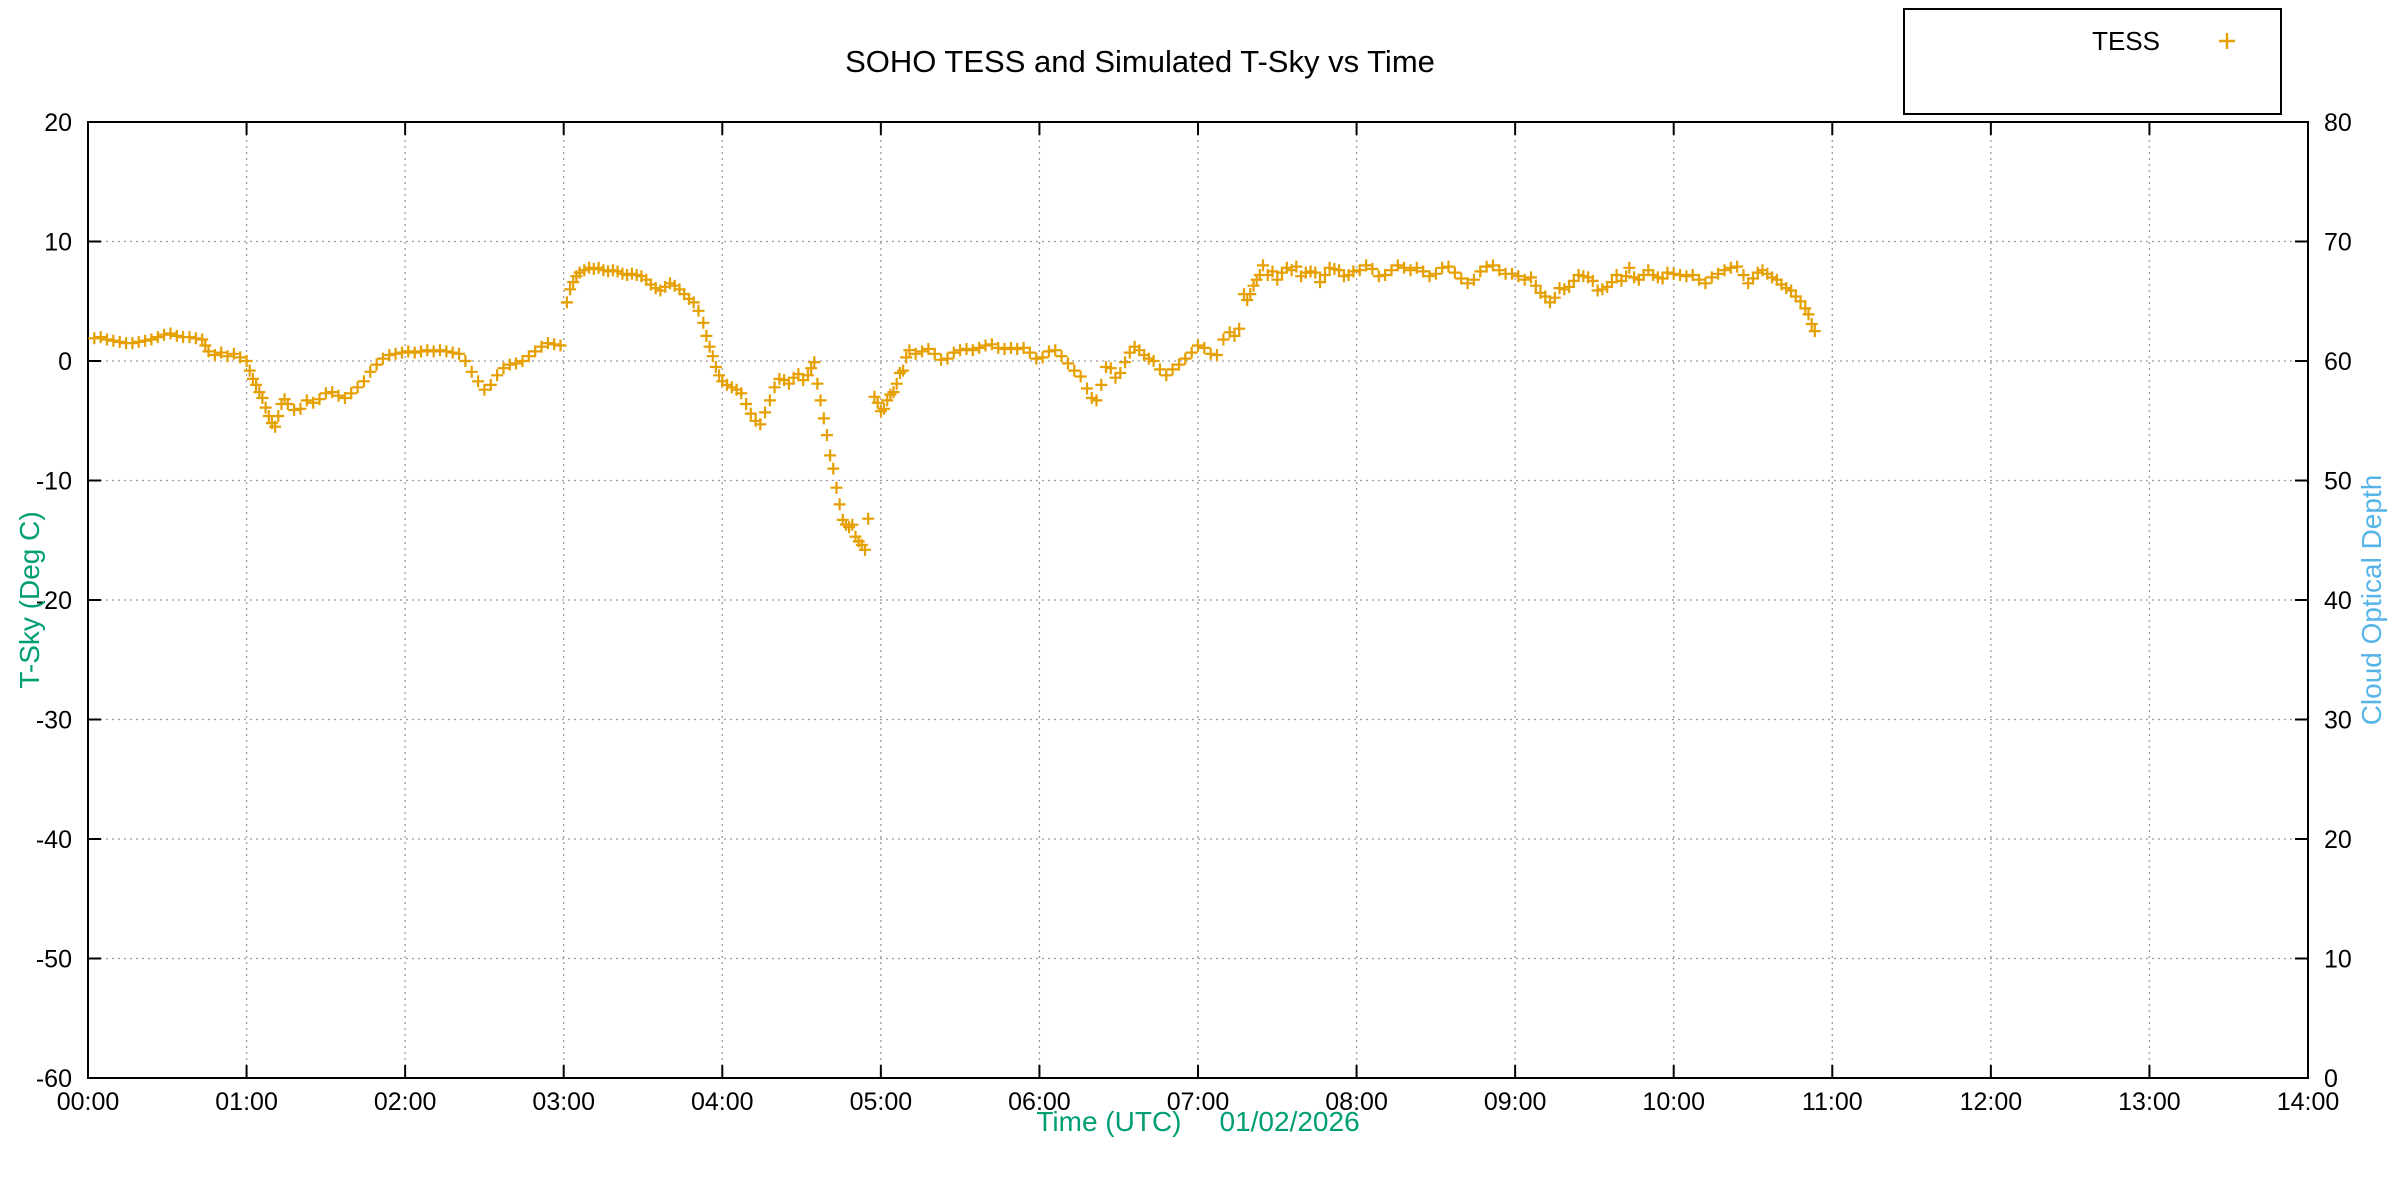 The image size is (2400, 1200). I want to click on x-tick-label: 04:00, so click(722, 1102).